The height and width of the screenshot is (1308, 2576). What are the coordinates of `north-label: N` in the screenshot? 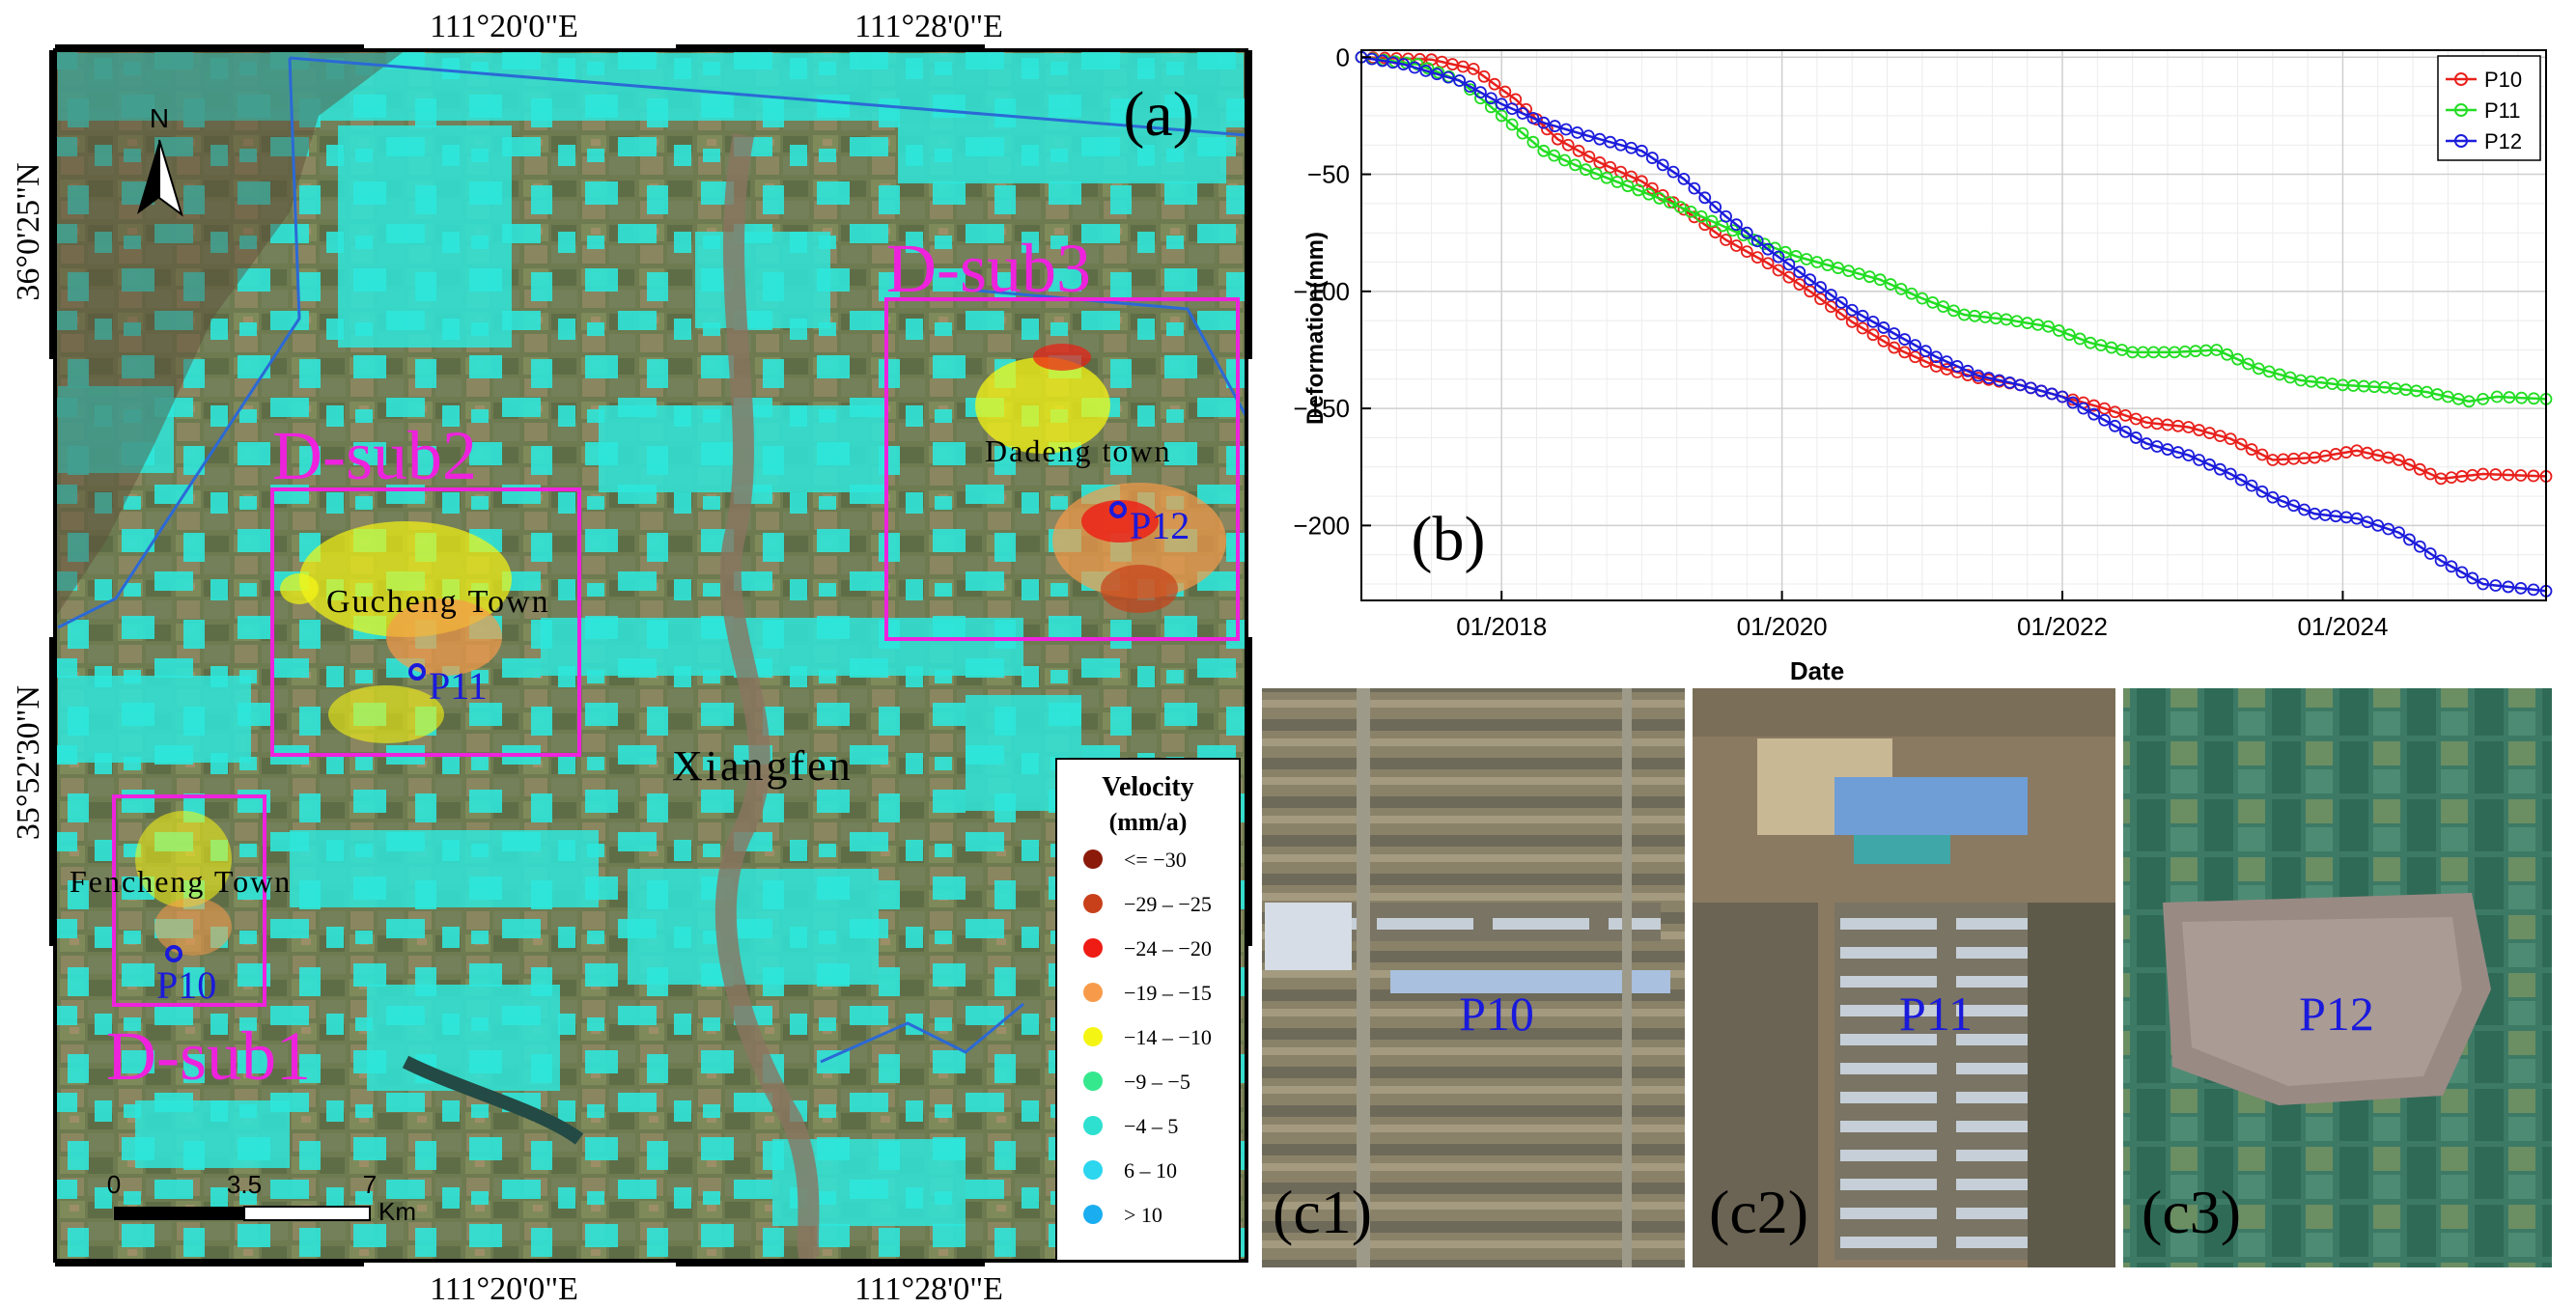 It's located at (160, 118).